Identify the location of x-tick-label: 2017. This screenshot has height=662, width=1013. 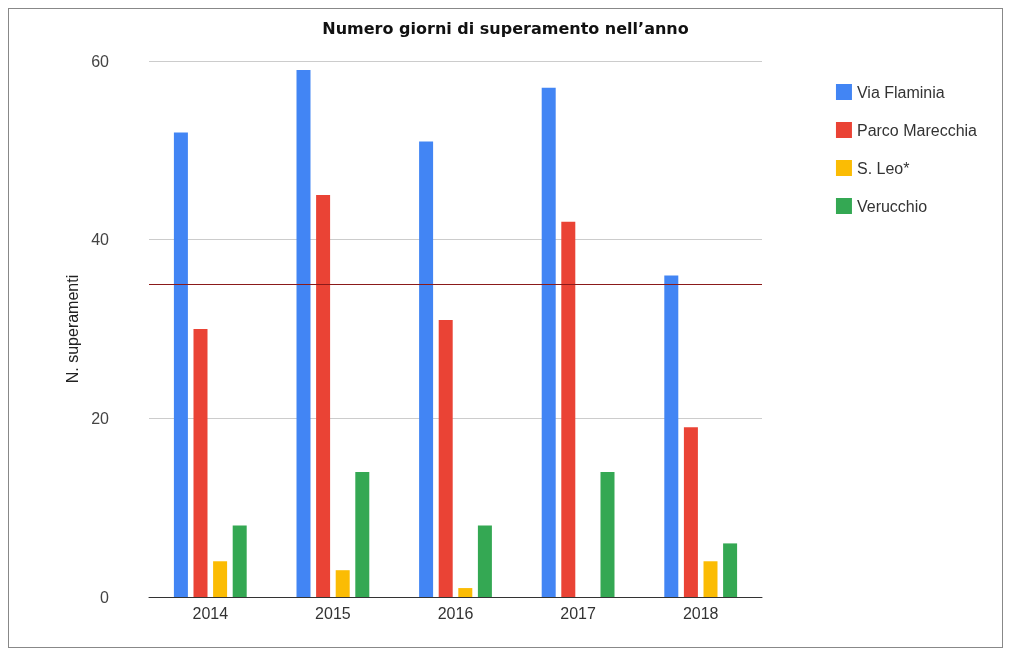
(578, 613).